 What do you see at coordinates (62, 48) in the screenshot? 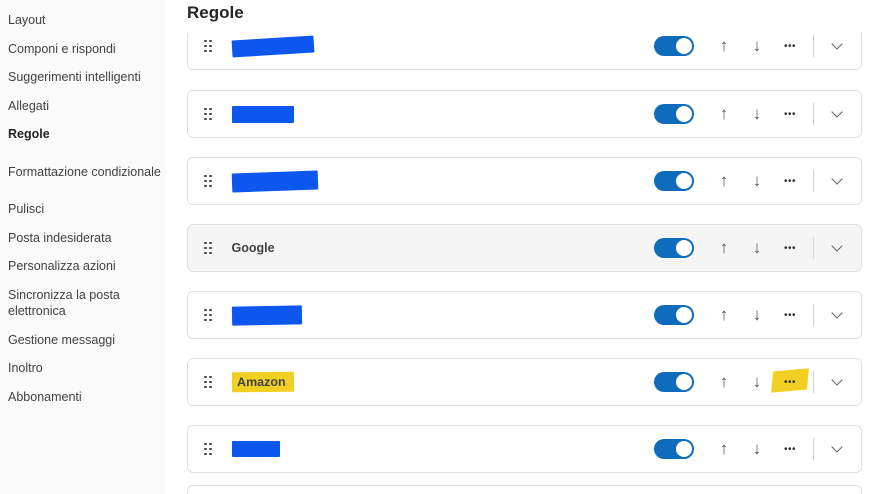
I see `sidebar-item-componi-e-rispondi: Componi e rispondi` at bounding box center [62, 48].